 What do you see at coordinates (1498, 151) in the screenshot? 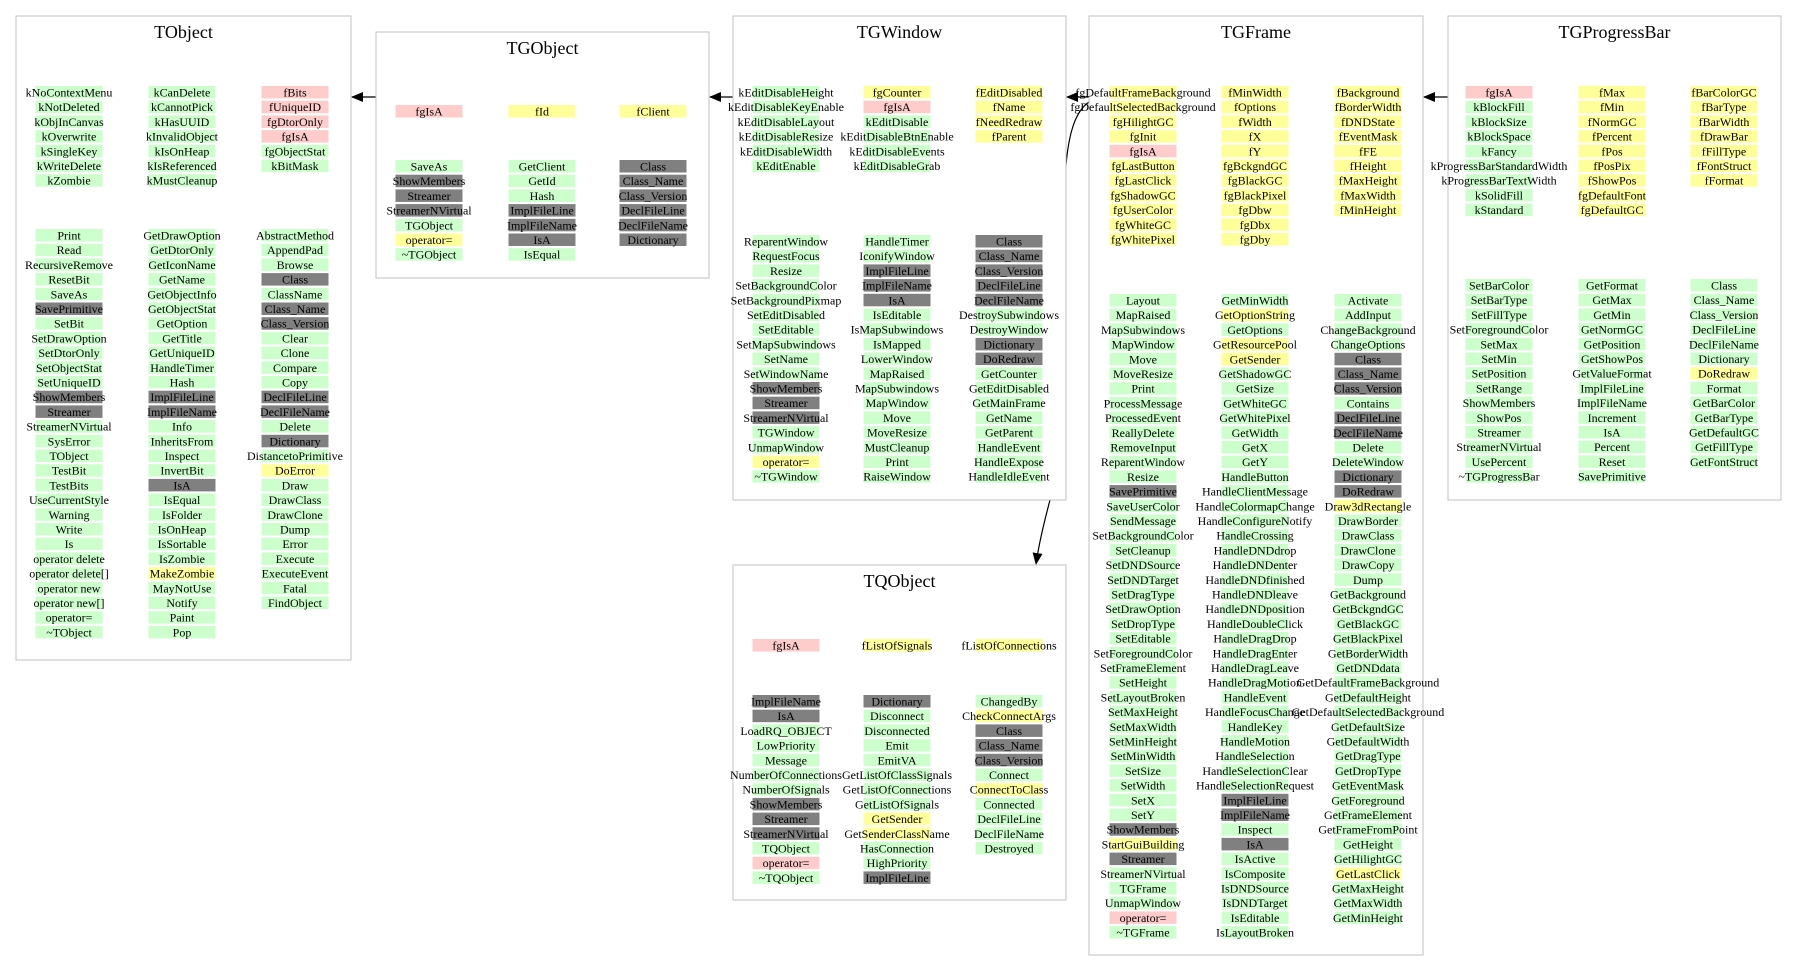
I see `member-label: kFancy` at bounding box center [1498, 151].